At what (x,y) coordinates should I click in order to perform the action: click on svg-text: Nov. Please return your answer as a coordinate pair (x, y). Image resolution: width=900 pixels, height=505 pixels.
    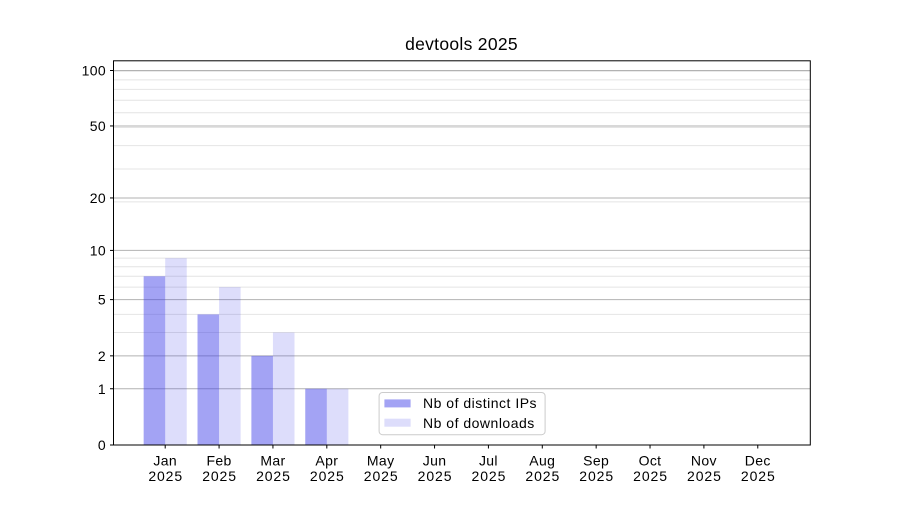
    Looking at the image, I should click on (704, 461).